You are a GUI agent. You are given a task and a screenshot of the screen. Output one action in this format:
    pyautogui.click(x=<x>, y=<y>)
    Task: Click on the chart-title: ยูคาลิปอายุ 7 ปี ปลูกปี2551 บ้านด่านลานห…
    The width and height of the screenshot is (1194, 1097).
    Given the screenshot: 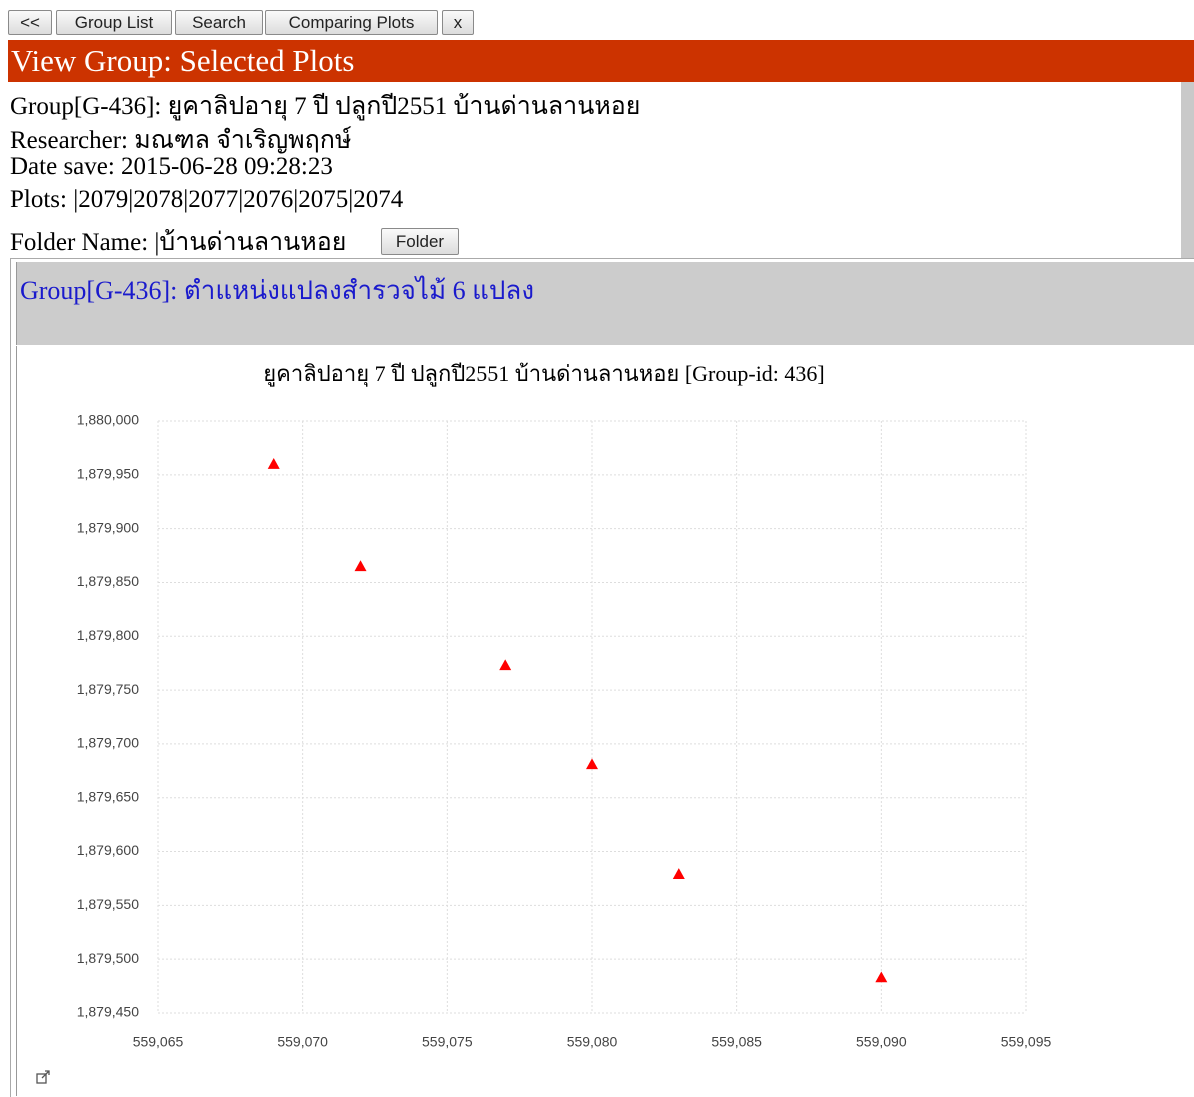 What is the action you would take?
    pyautogui.click(x=544, y=374)
    